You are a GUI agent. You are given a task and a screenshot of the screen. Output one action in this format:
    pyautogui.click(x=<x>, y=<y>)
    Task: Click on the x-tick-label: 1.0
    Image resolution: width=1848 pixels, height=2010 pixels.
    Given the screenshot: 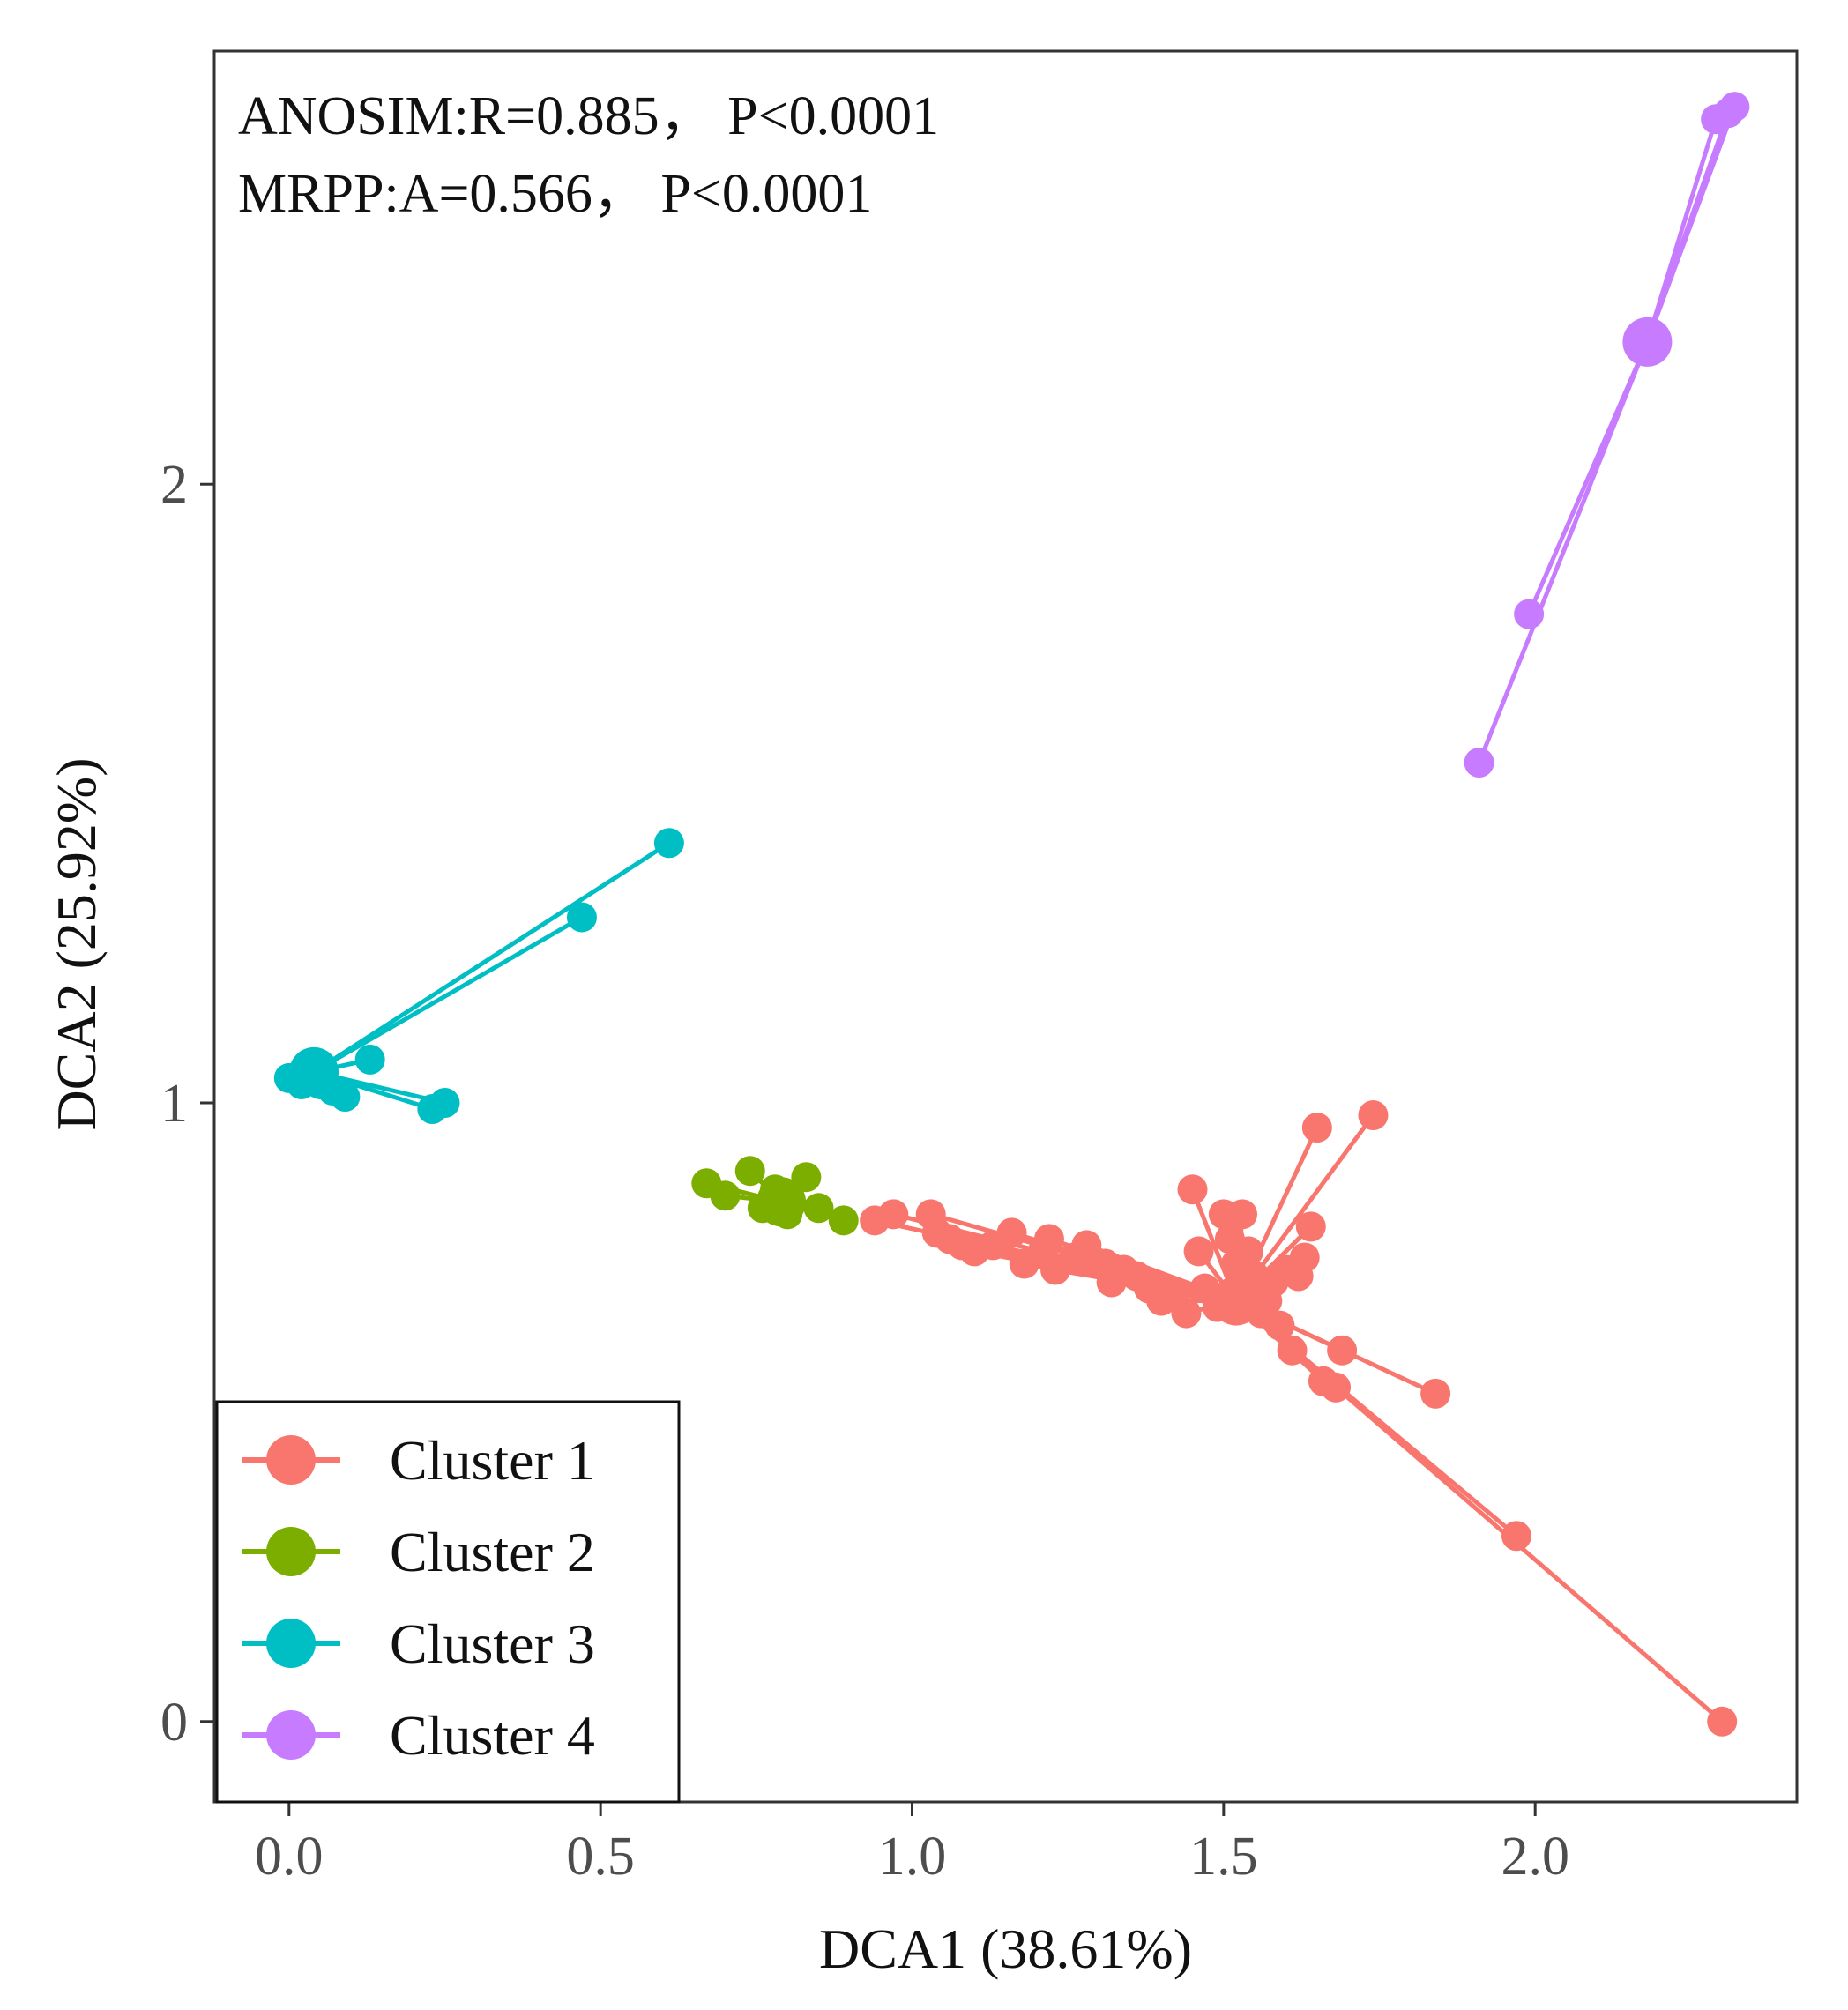 What is the action you would take?
    pyautogui.click(x=912, y=1857)
    